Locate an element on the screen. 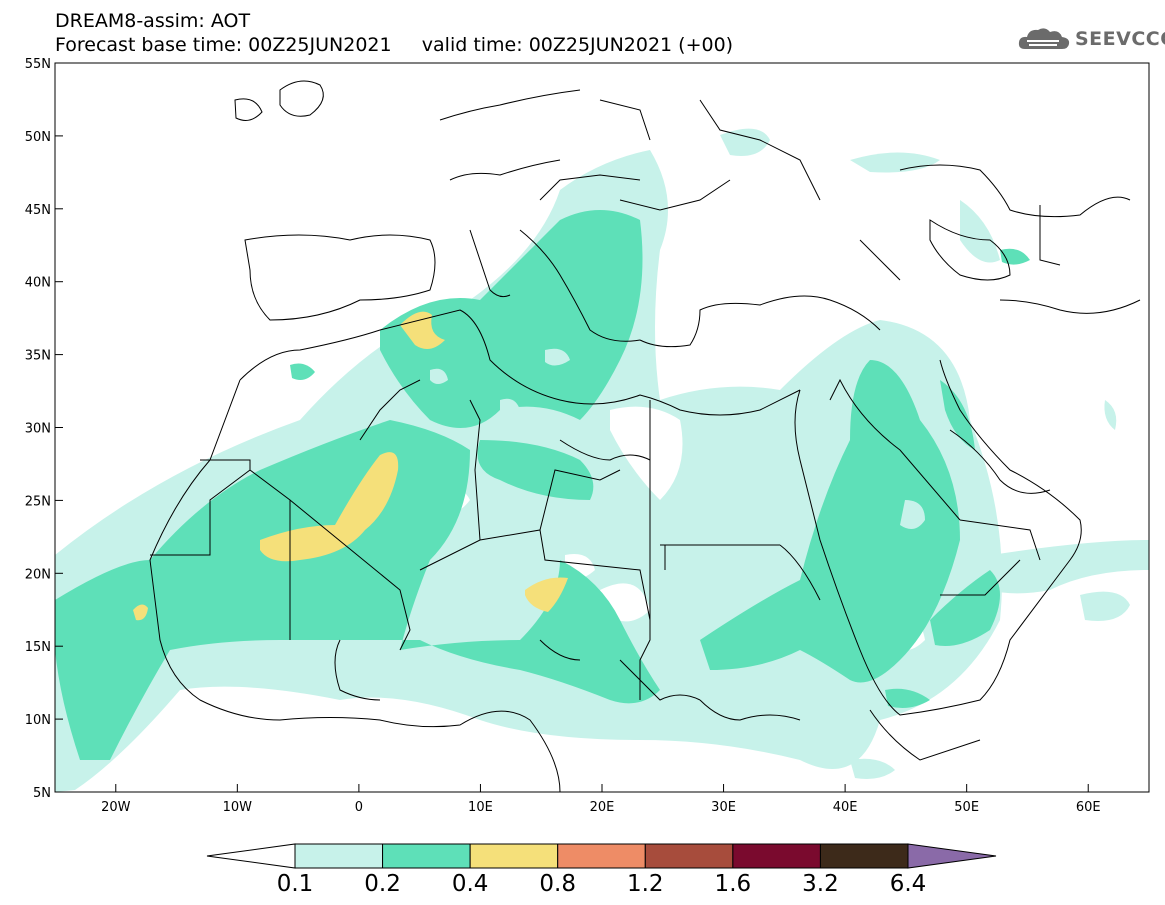  longitude-ticks: 20W 10W 0 10E 20E 30E 40E 50E 60E is located at coordinates (601, 799).